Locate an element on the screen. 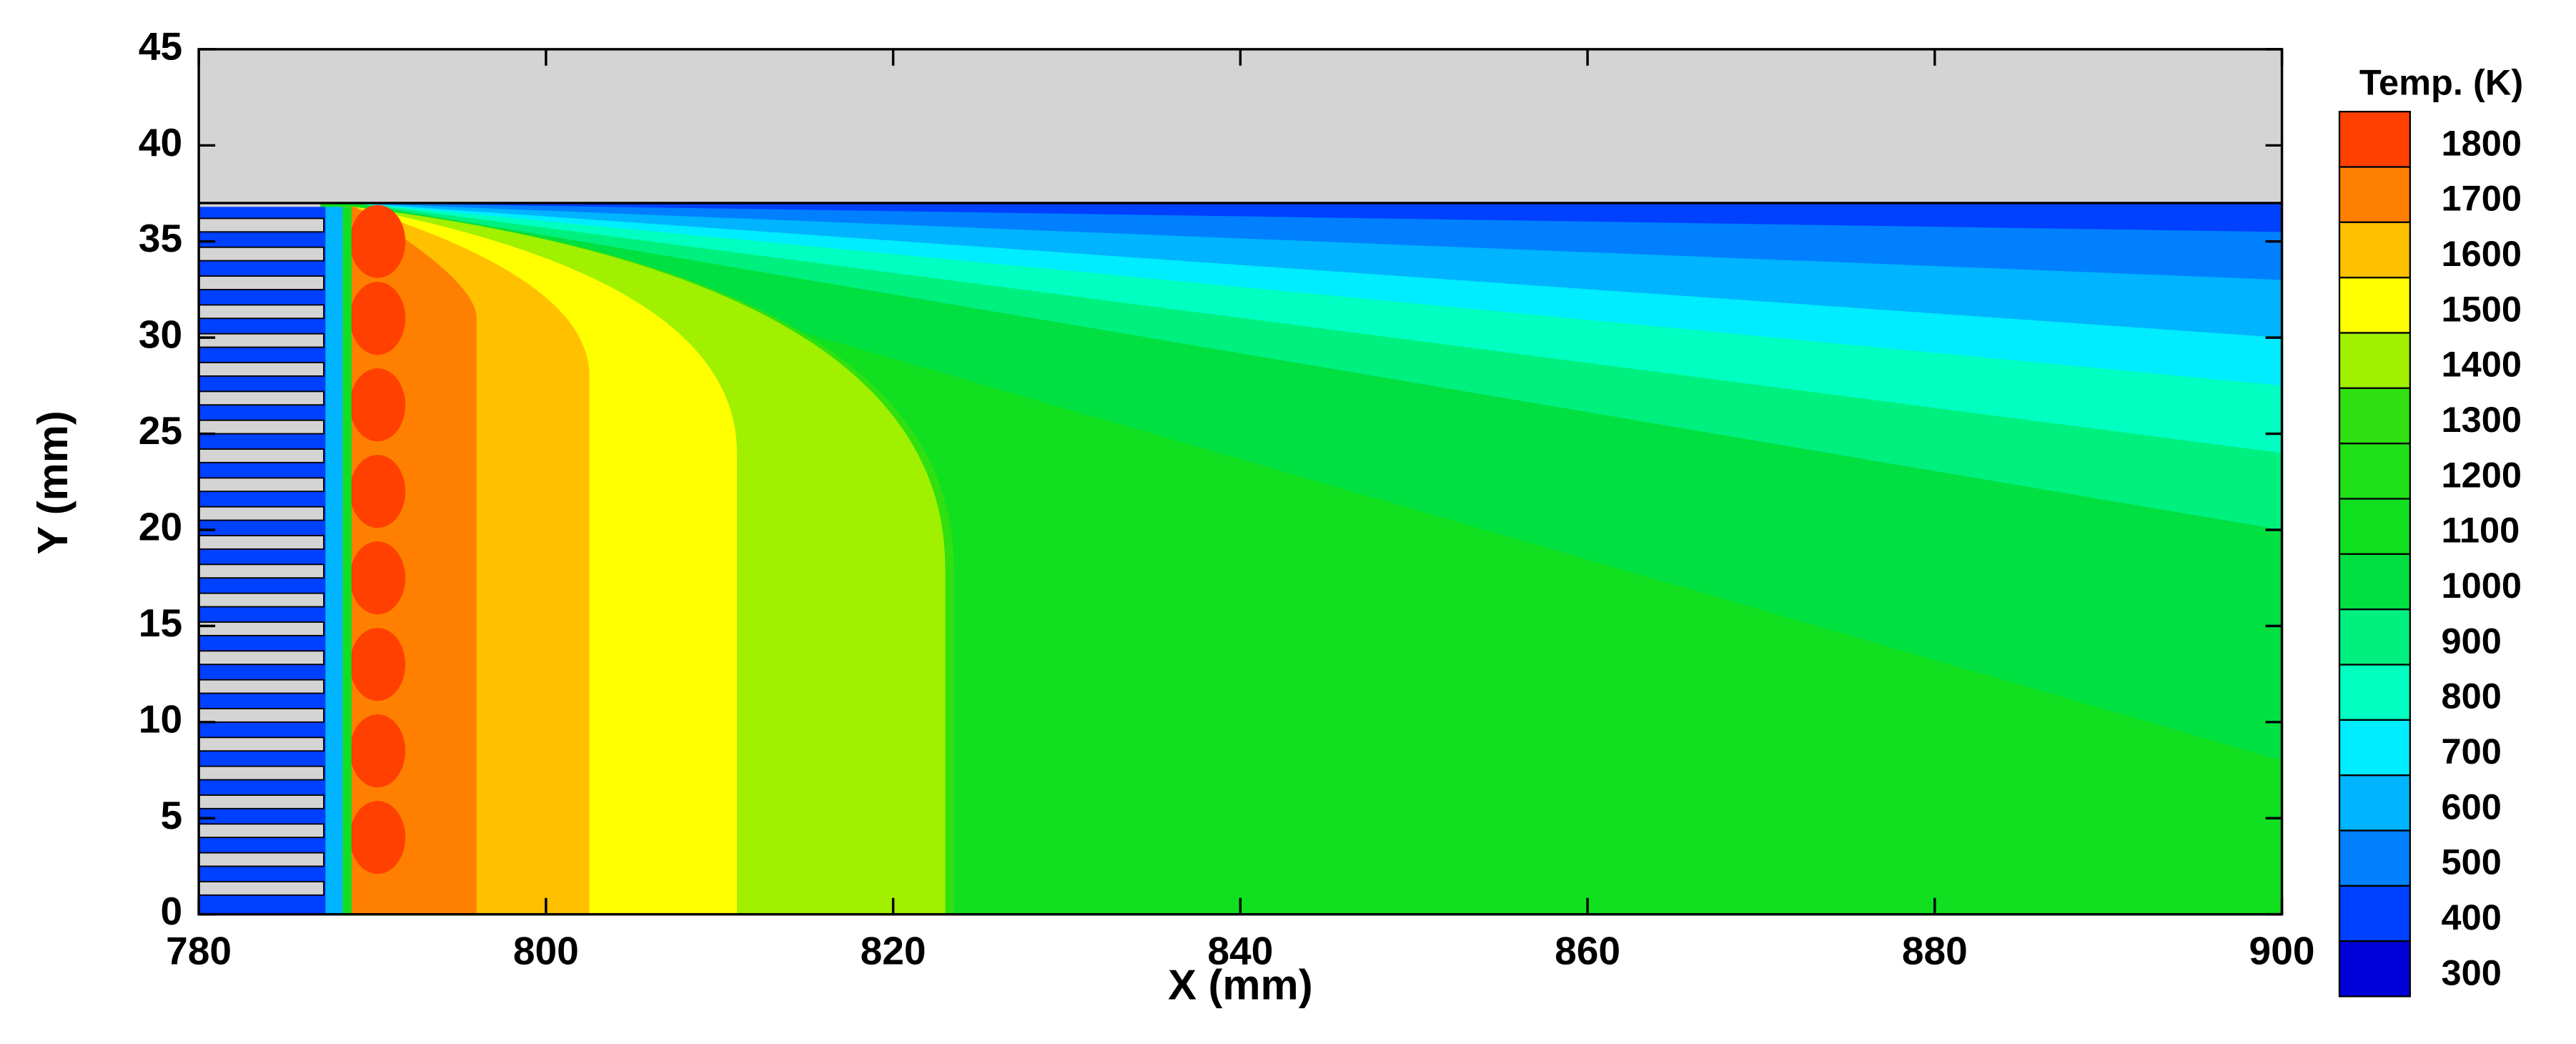 This screenshot has width=2576, height=1044. colorbar-title: Temp. (K) is located at coordinates (2441, 82).